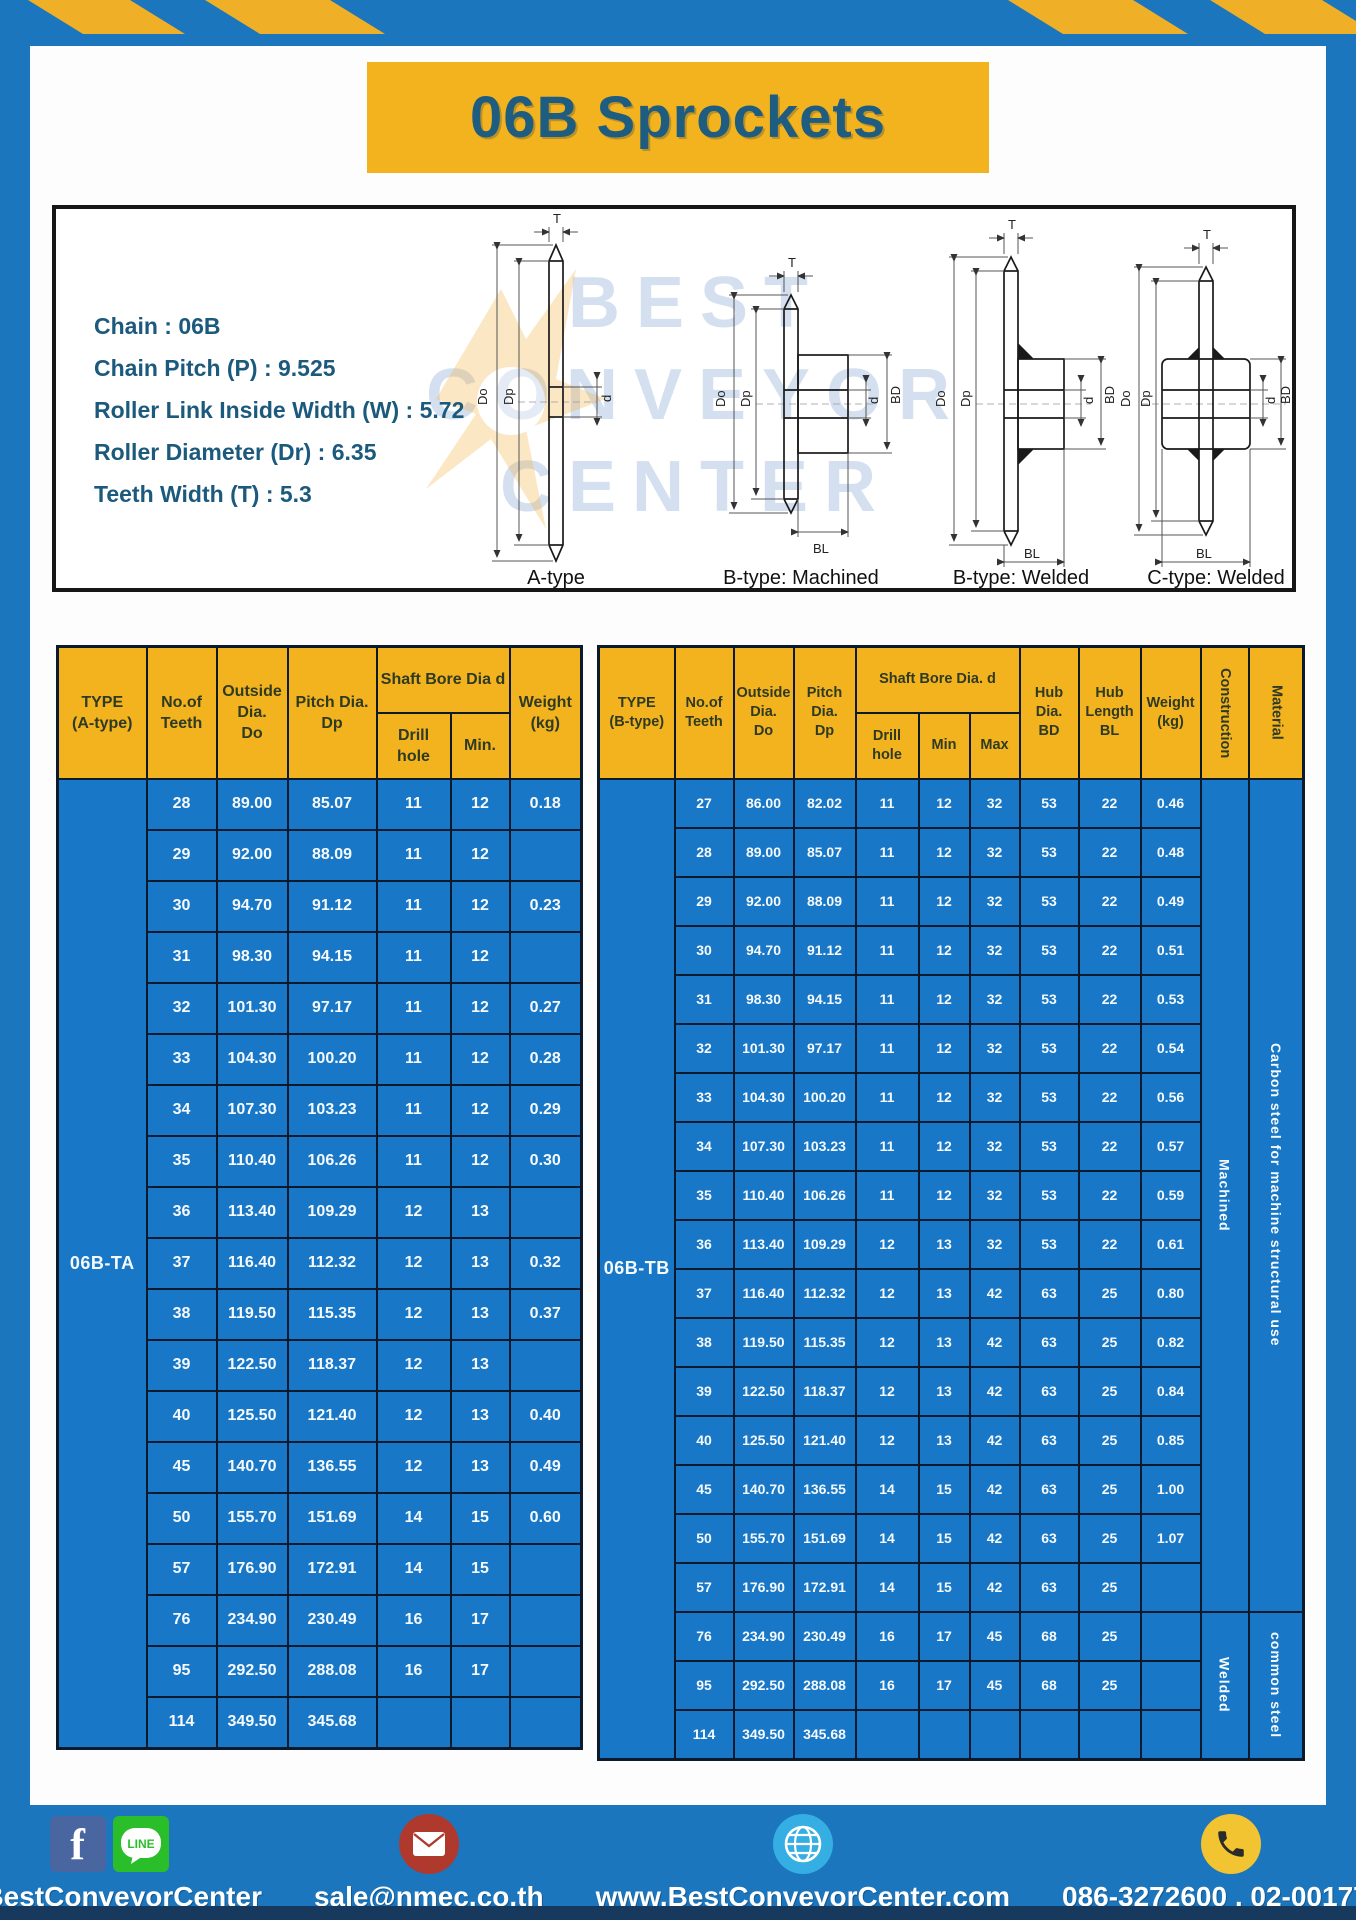 This screenshot has width=1356, height=1920. Describe the element at coordinates (252, 1008) in the screenshot. I see `table-cell: 101.30` at that location.